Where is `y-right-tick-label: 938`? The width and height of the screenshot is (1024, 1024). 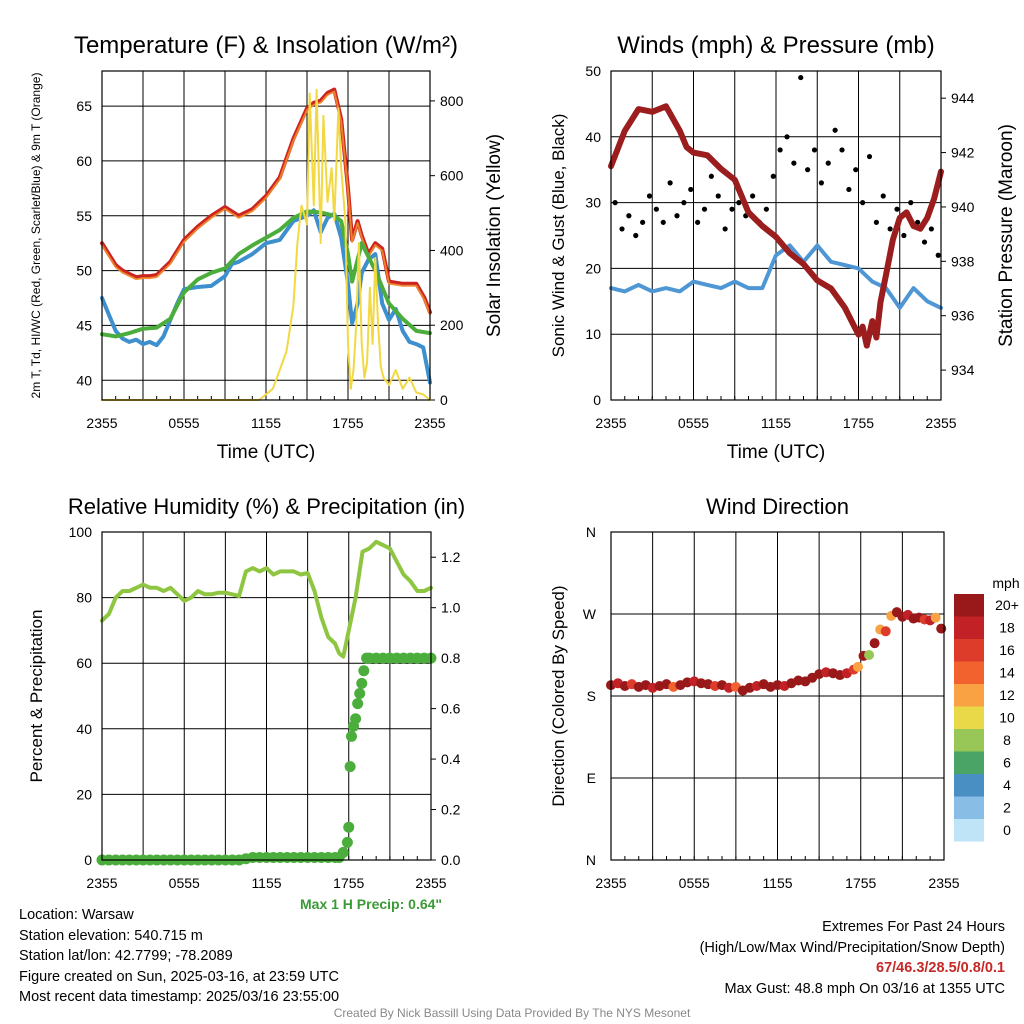
y-right-tick-label: 938 is located at coordinates (963, 261).